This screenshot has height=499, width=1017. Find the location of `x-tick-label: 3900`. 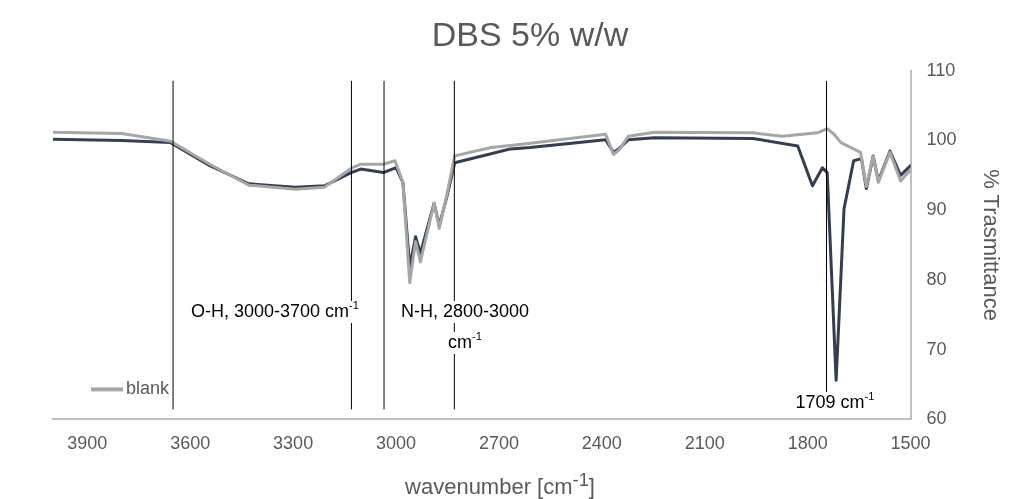

x-tick-label: 3900 is located at coordinates (87, 443).